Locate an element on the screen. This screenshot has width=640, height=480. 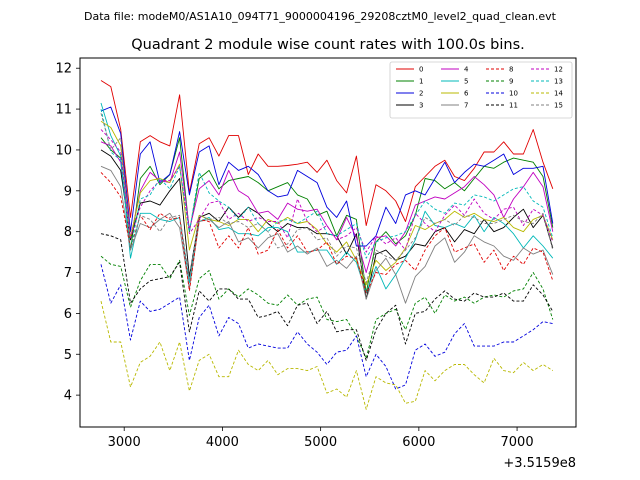
legend-label-7: 7 is located at coordinates (466, 106).